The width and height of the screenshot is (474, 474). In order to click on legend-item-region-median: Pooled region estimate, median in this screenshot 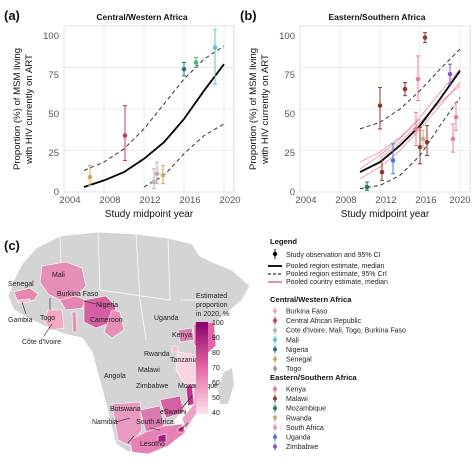, I will do `click(326, 266)`.